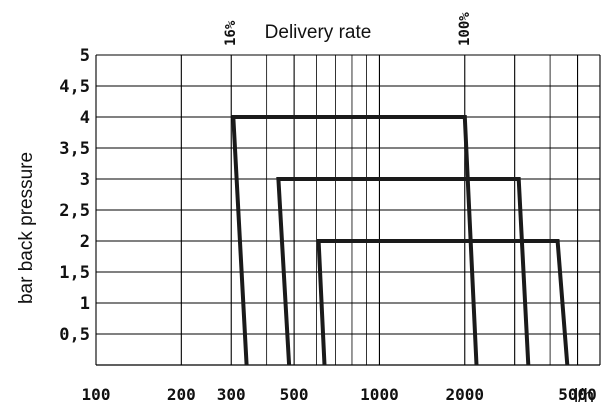 This screenshot has height=408, width=603. Describe the element at coordinates (85, 242) in the screenshot. I see `y-tick-label-3: 2` at that location.